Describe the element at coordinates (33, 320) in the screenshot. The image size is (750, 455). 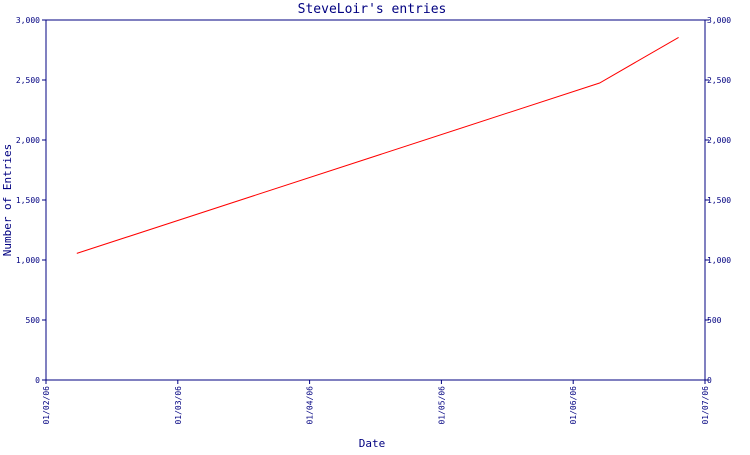
I see `y-tick-label-left: 500` at that location.